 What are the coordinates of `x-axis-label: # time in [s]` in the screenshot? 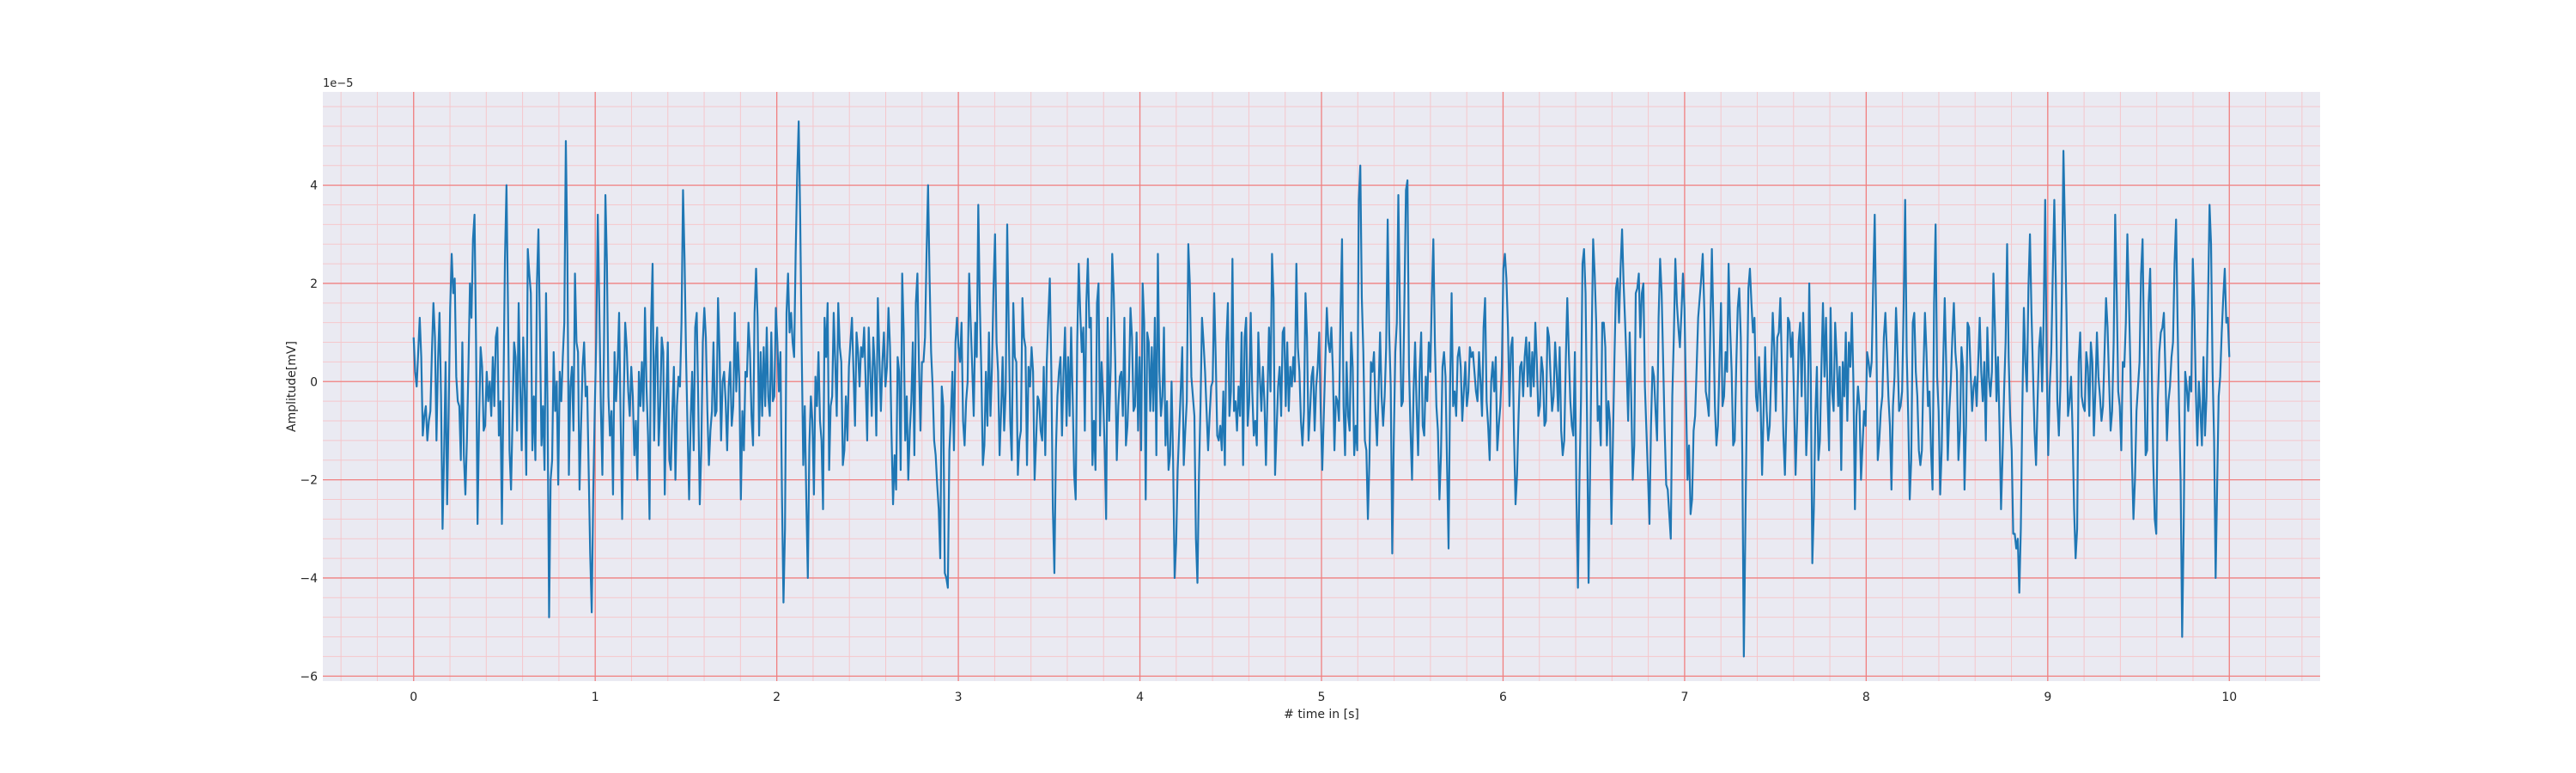 It's located at (1321, 714).